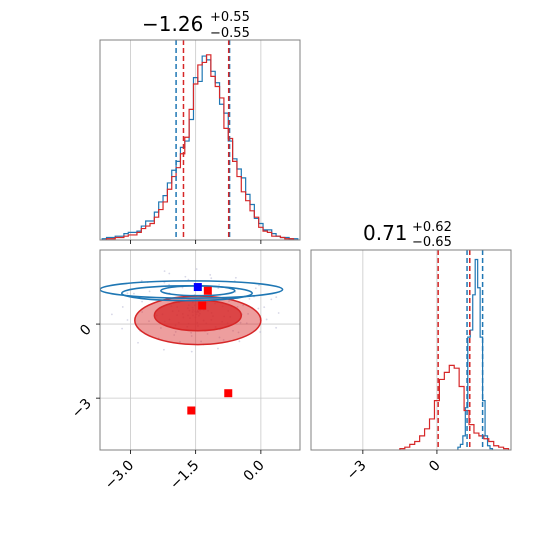  I want to click on hist-param2-tick-label: 0, so click(435, 467).